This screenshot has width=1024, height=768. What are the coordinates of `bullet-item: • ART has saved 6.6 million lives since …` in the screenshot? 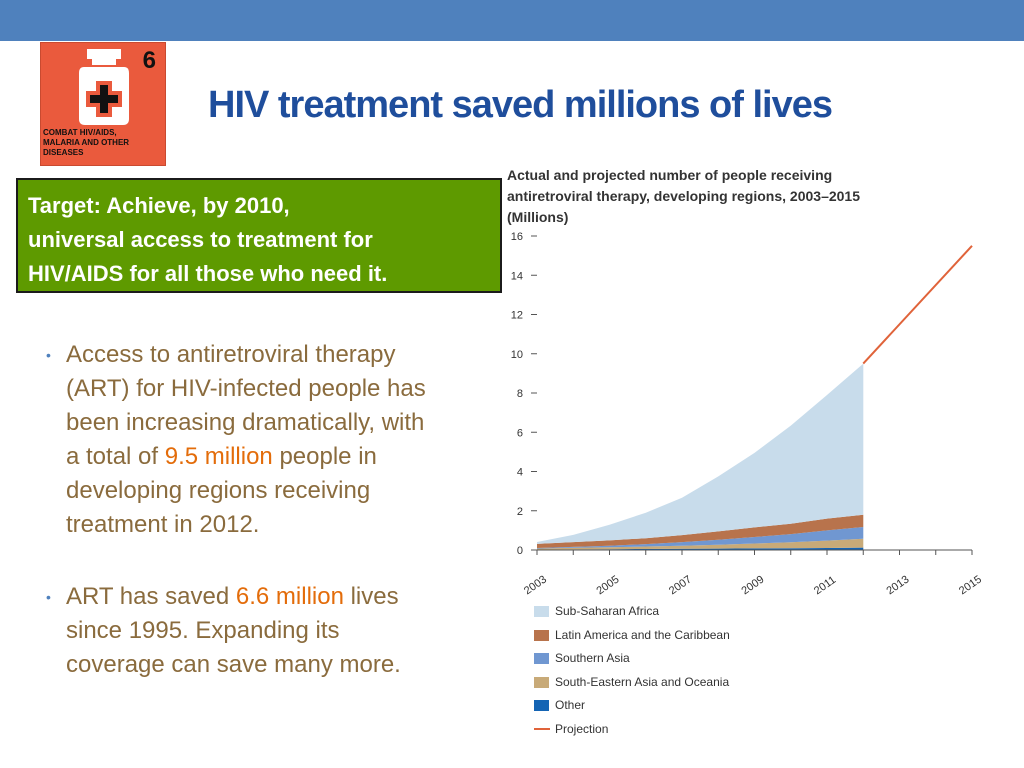 It's located at (274, 631).